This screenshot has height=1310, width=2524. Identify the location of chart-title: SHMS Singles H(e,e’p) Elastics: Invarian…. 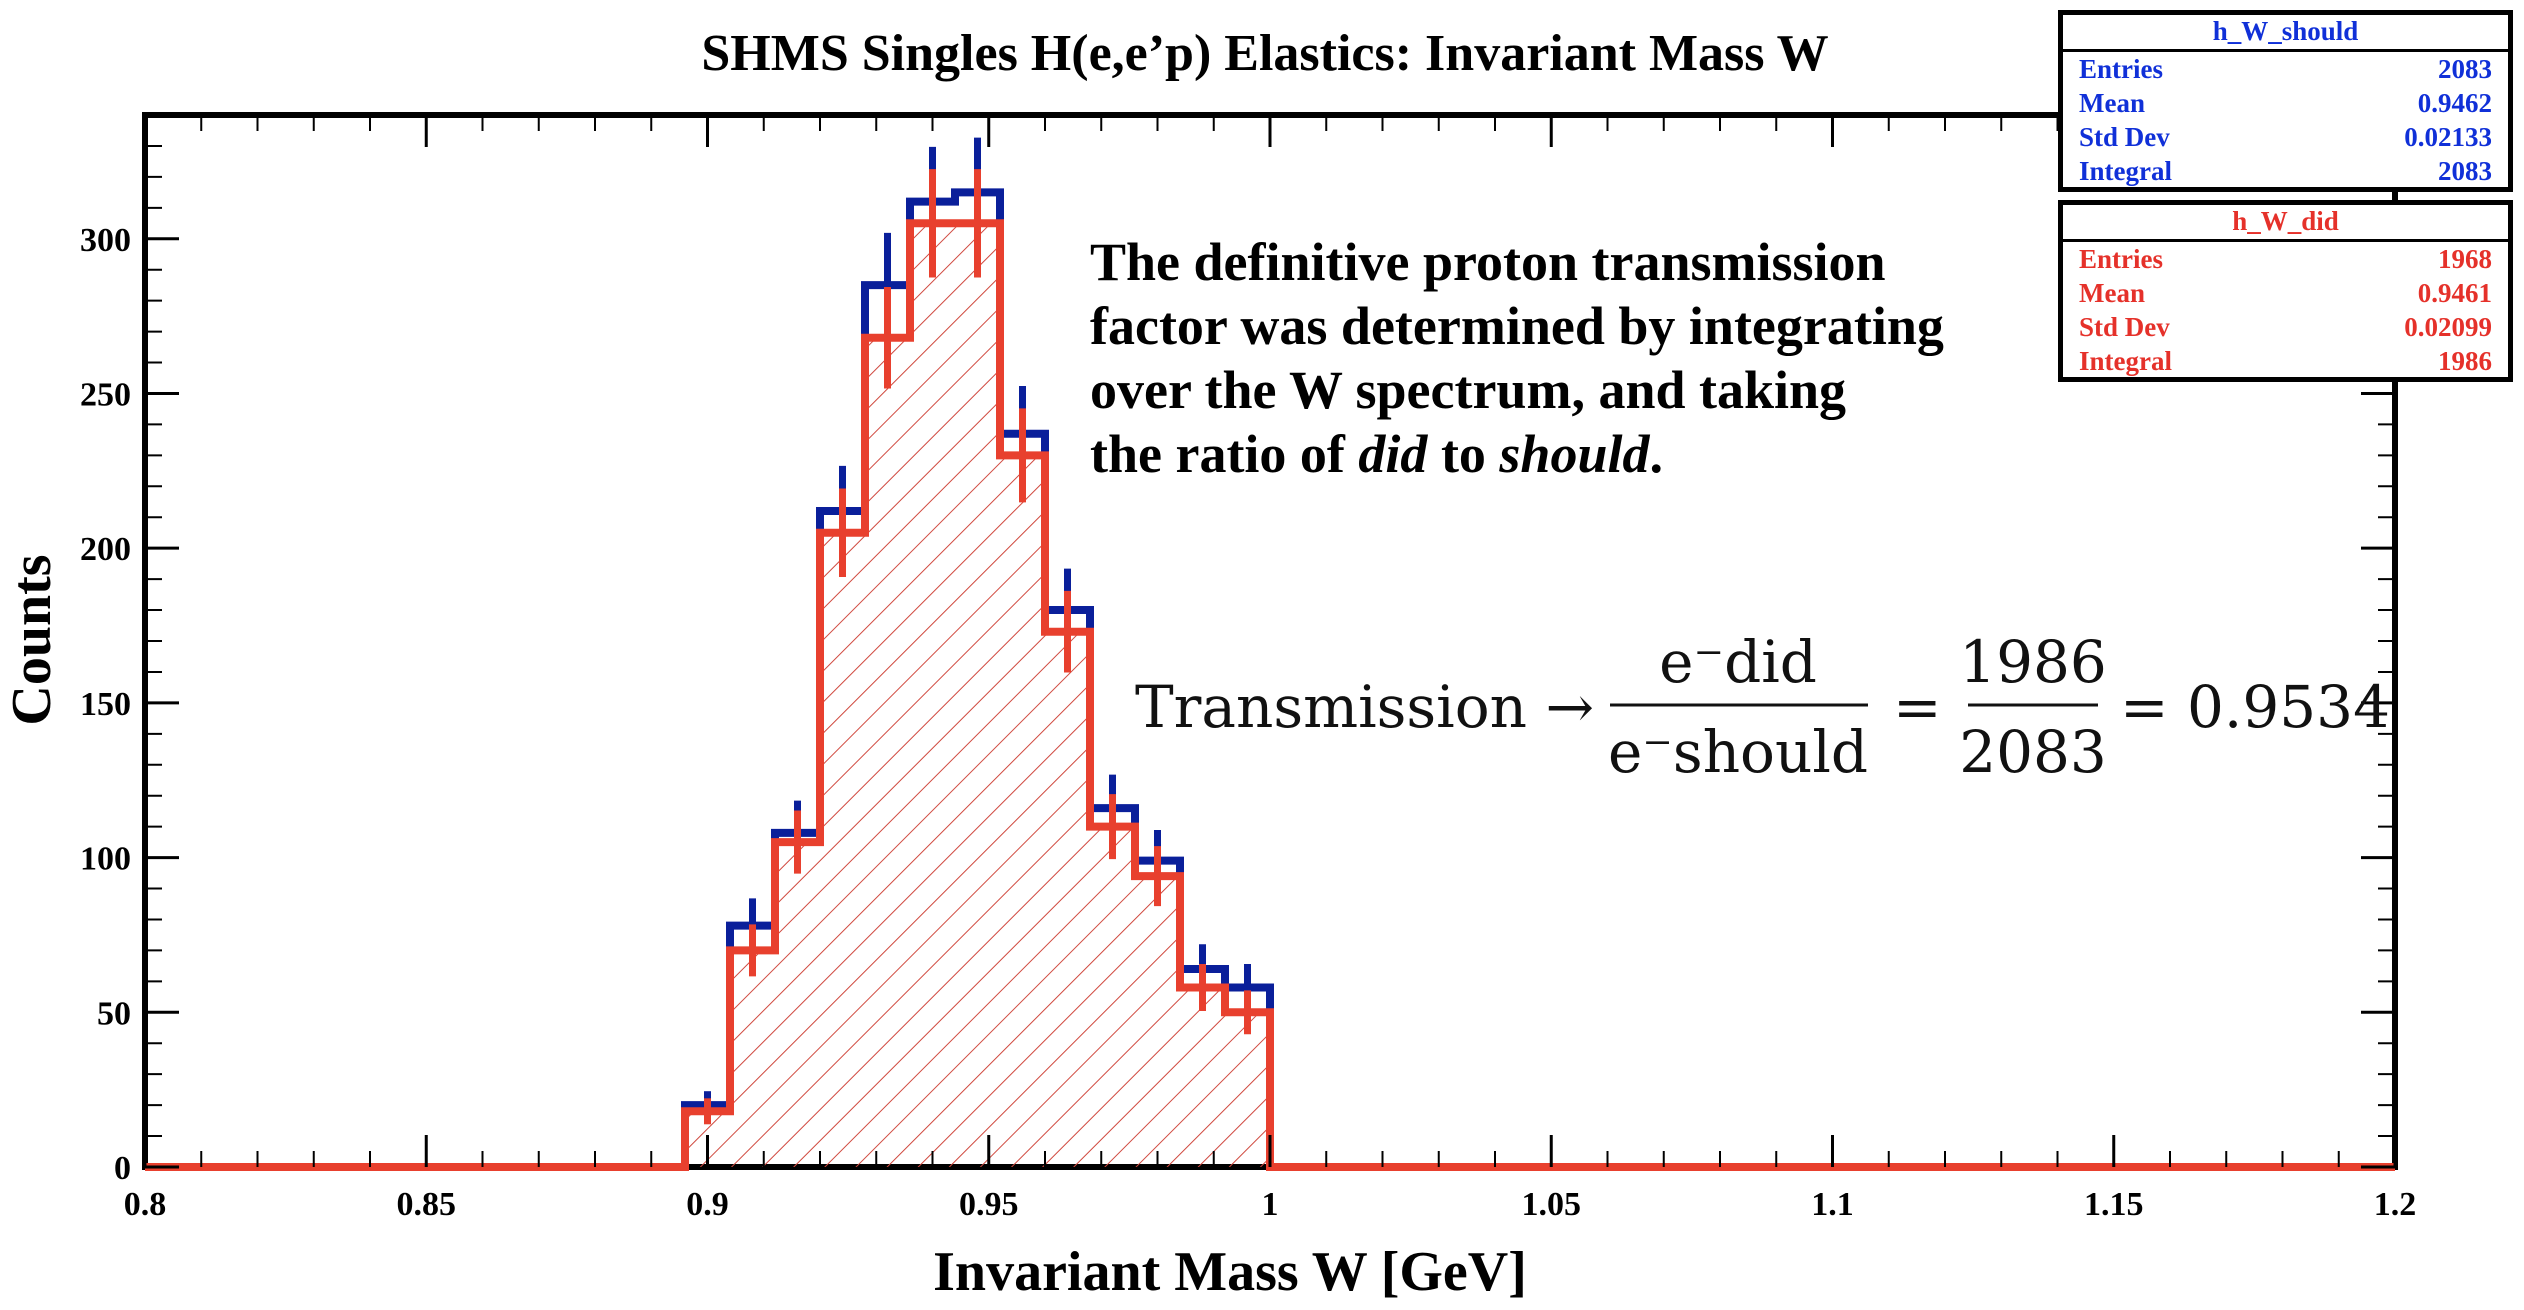
(1264, 53).